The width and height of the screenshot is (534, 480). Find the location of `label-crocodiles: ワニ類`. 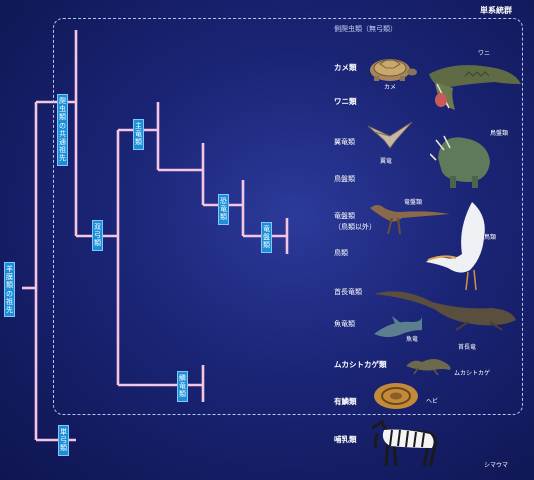

label-crocodiles: ワニ類 is located at coordinates (345, 101).